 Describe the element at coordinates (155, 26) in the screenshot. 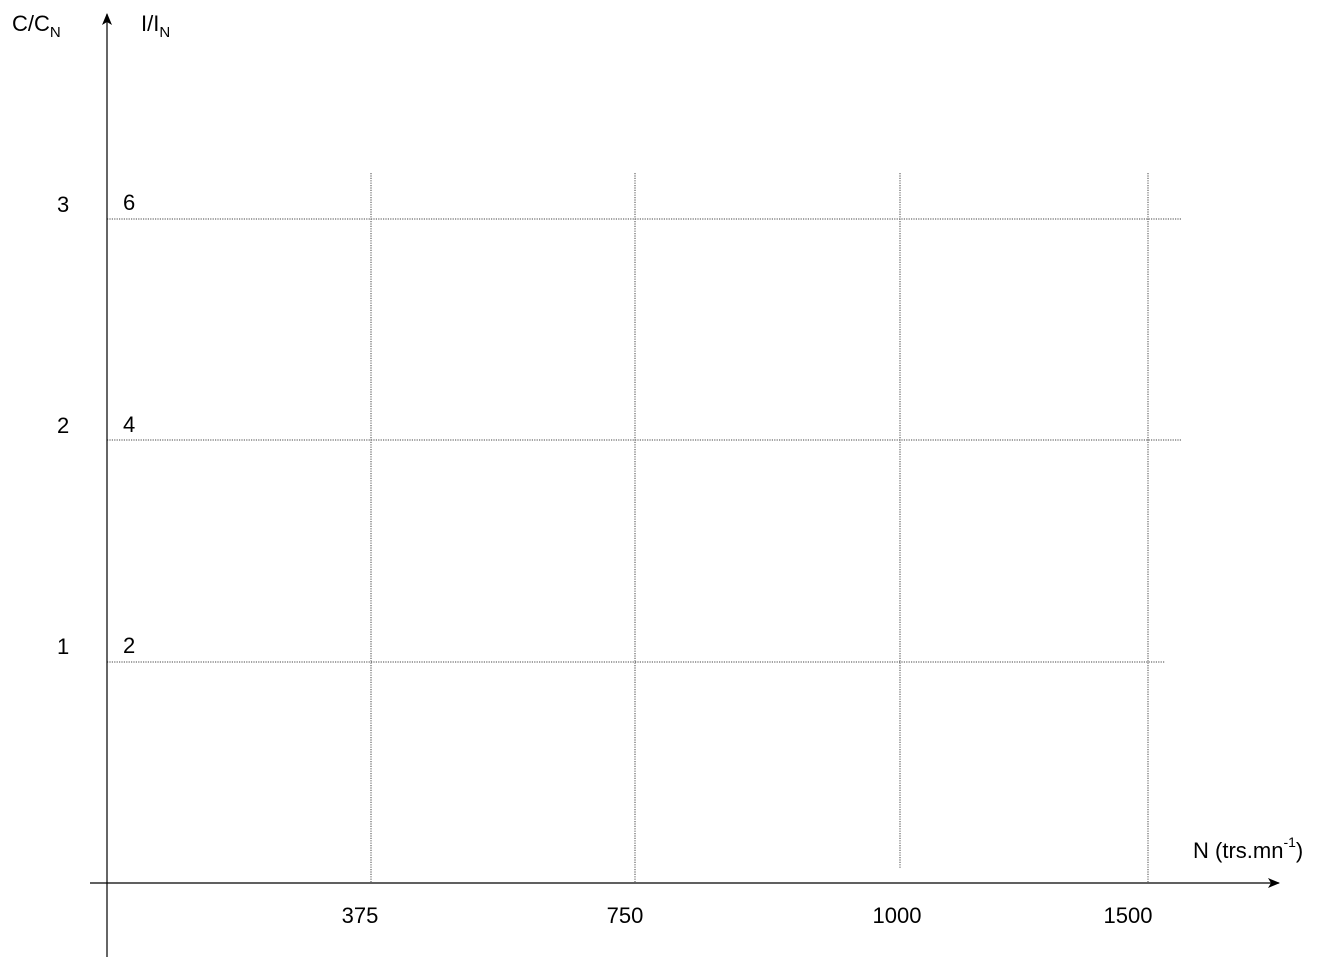

I see `y-right-axis-label: I/IN` at that location.